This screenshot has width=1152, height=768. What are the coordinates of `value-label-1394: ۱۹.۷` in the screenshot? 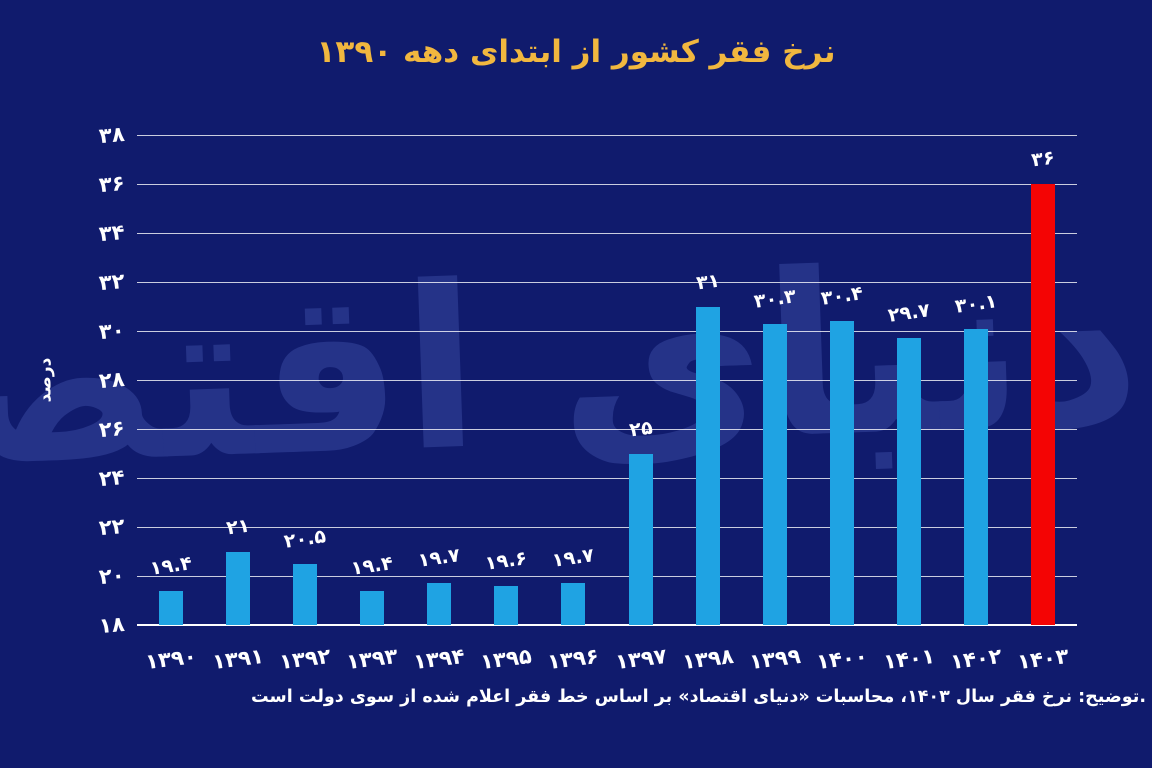 It's located at (439, 558).